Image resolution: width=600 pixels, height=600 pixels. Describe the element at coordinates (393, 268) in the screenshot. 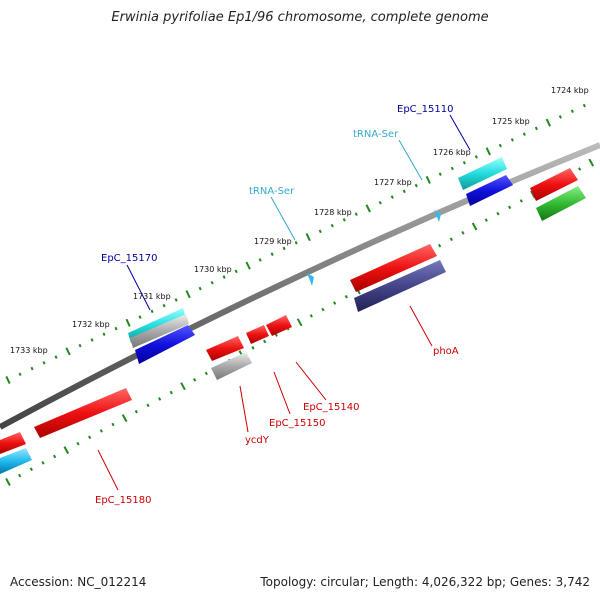

I see `gene-feature-phoA-red` at that location.